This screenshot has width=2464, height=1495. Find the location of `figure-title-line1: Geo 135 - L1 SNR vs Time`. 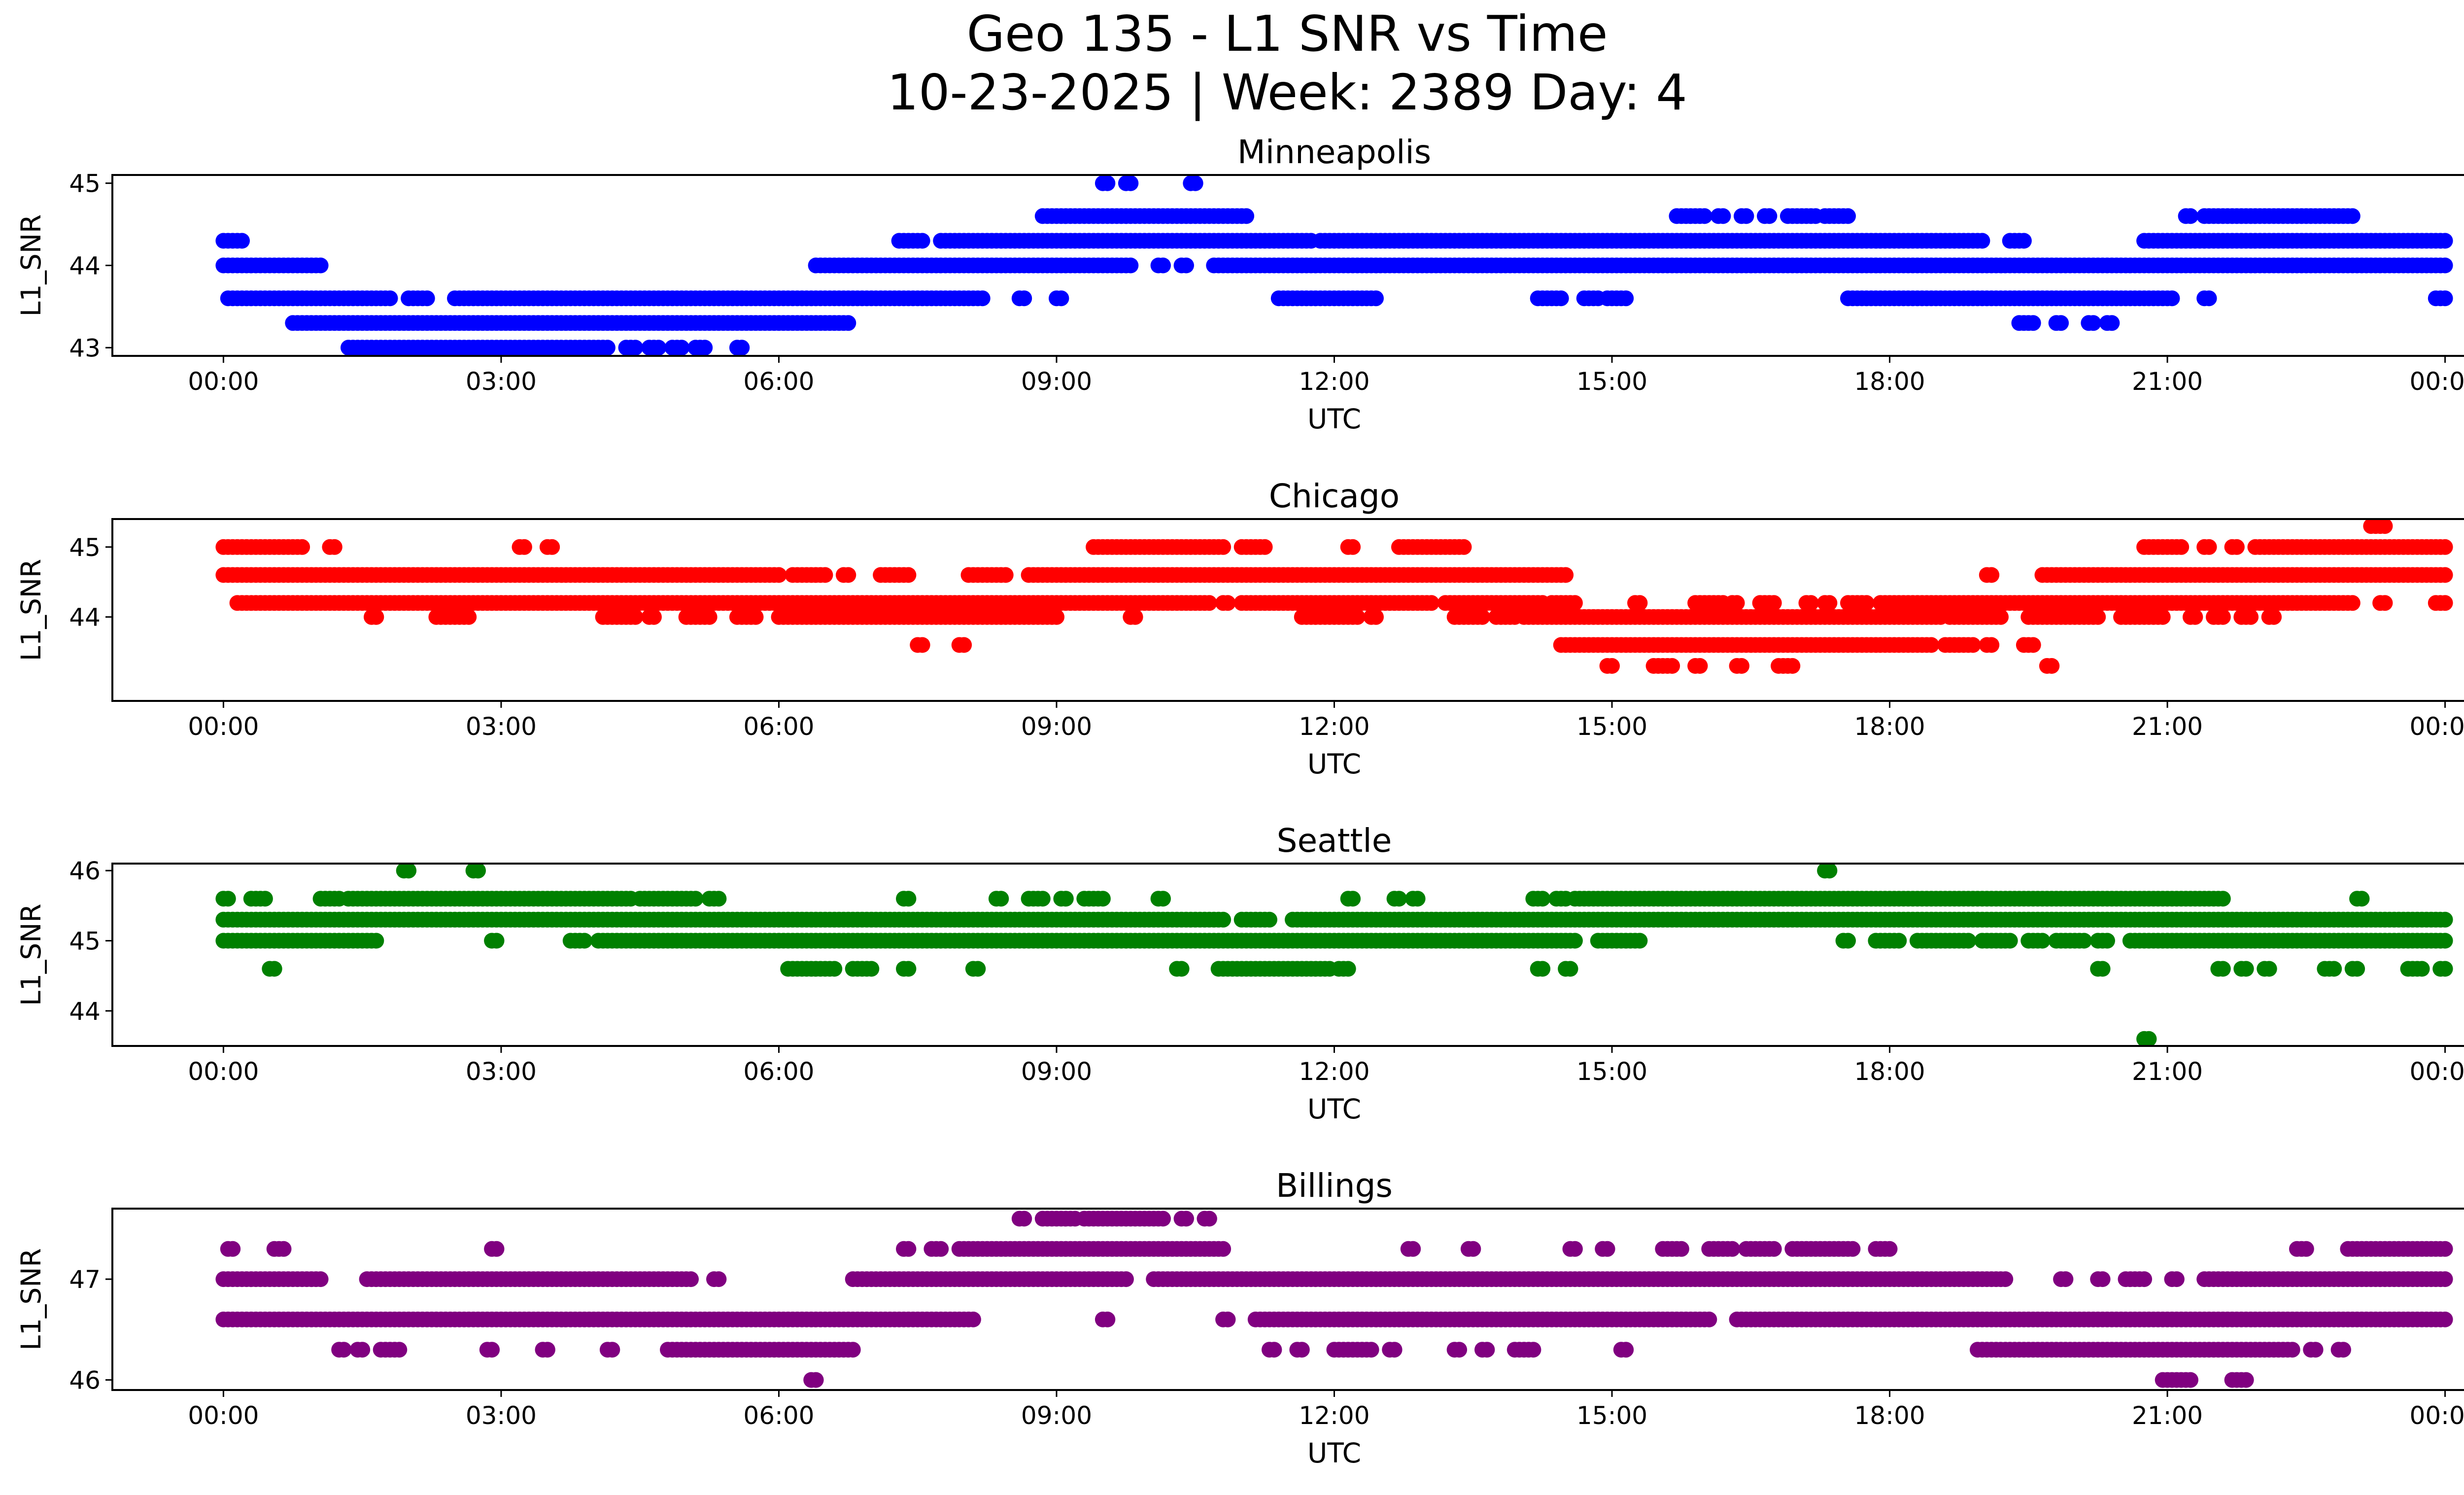

figure-title-line1: Geo 135 - L1 SNR vs Time is located at coordinates (1287, 34).